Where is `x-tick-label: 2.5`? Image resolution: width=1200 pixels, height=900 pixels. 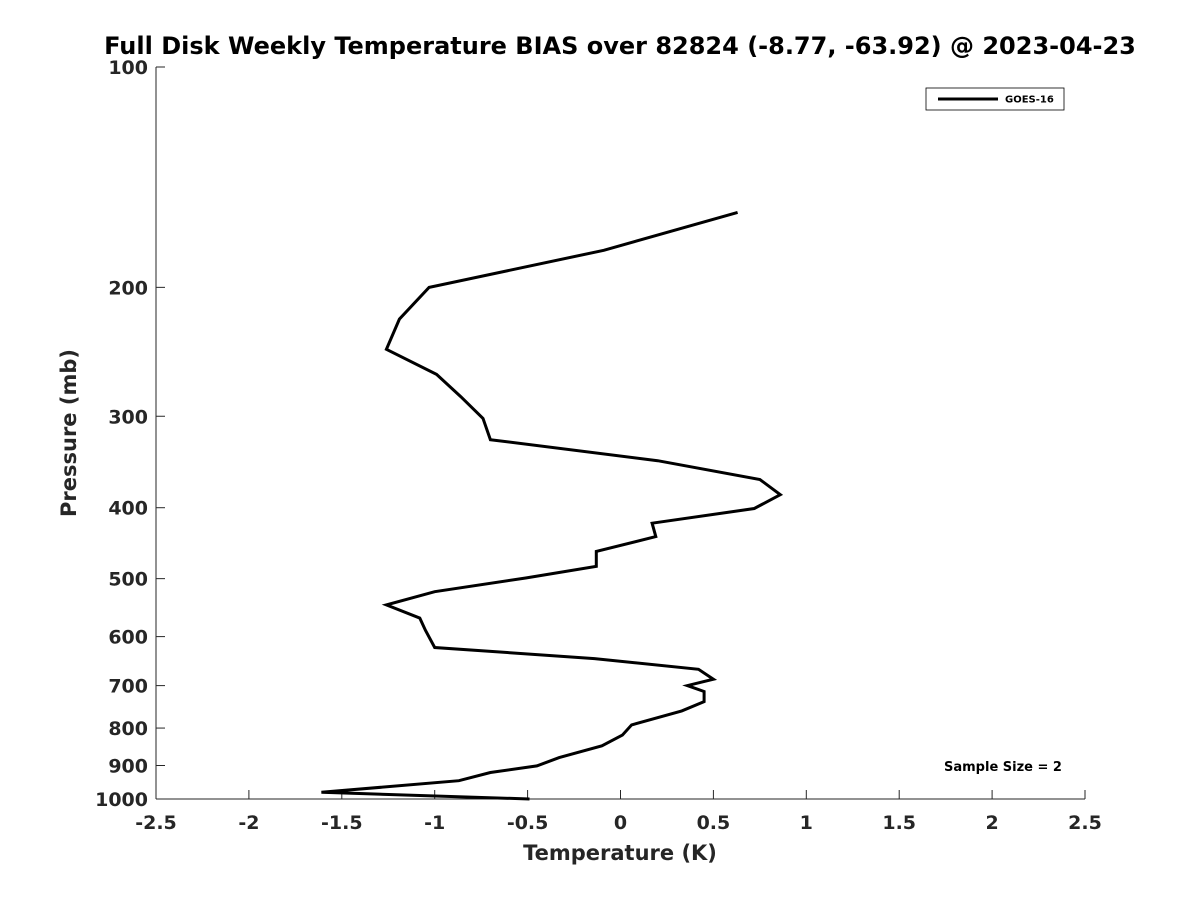 x-tick-label: 2.5 is located at coordinates (1085, 823).